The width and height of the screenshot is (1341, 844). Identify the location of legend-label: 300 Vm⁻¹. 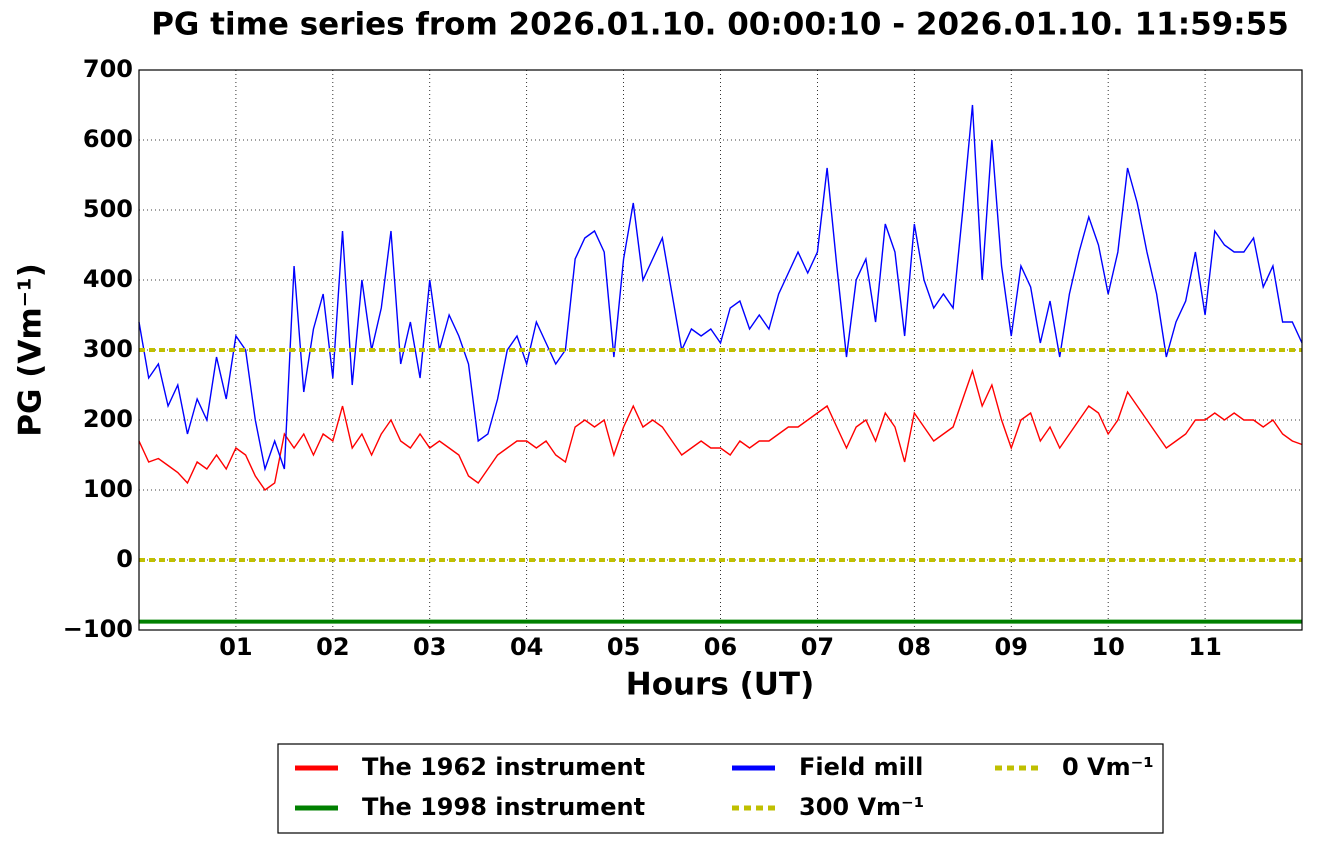
(861, 807).